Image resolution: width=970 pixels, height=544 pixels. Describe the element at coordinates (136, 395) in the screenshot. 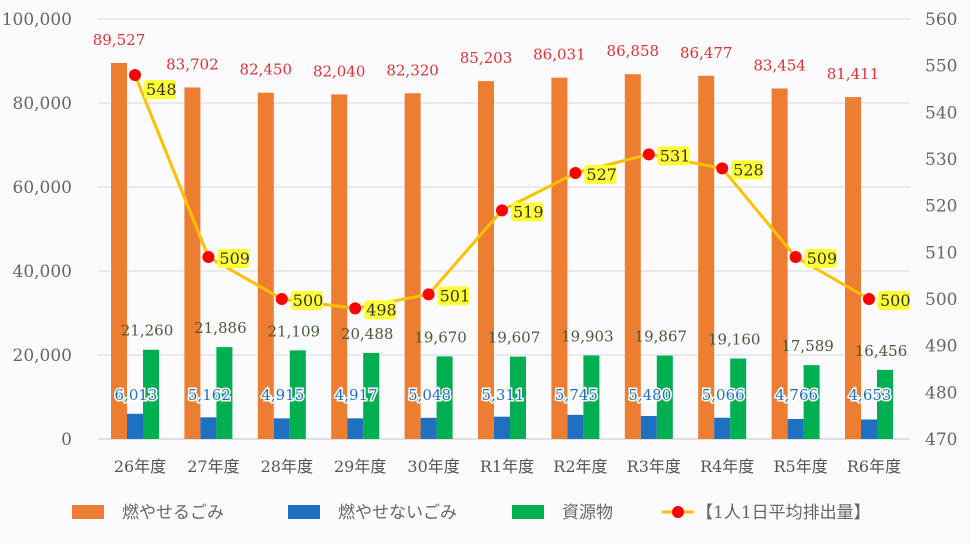

I see `data-label-non-burnable: 6,013` at that location.